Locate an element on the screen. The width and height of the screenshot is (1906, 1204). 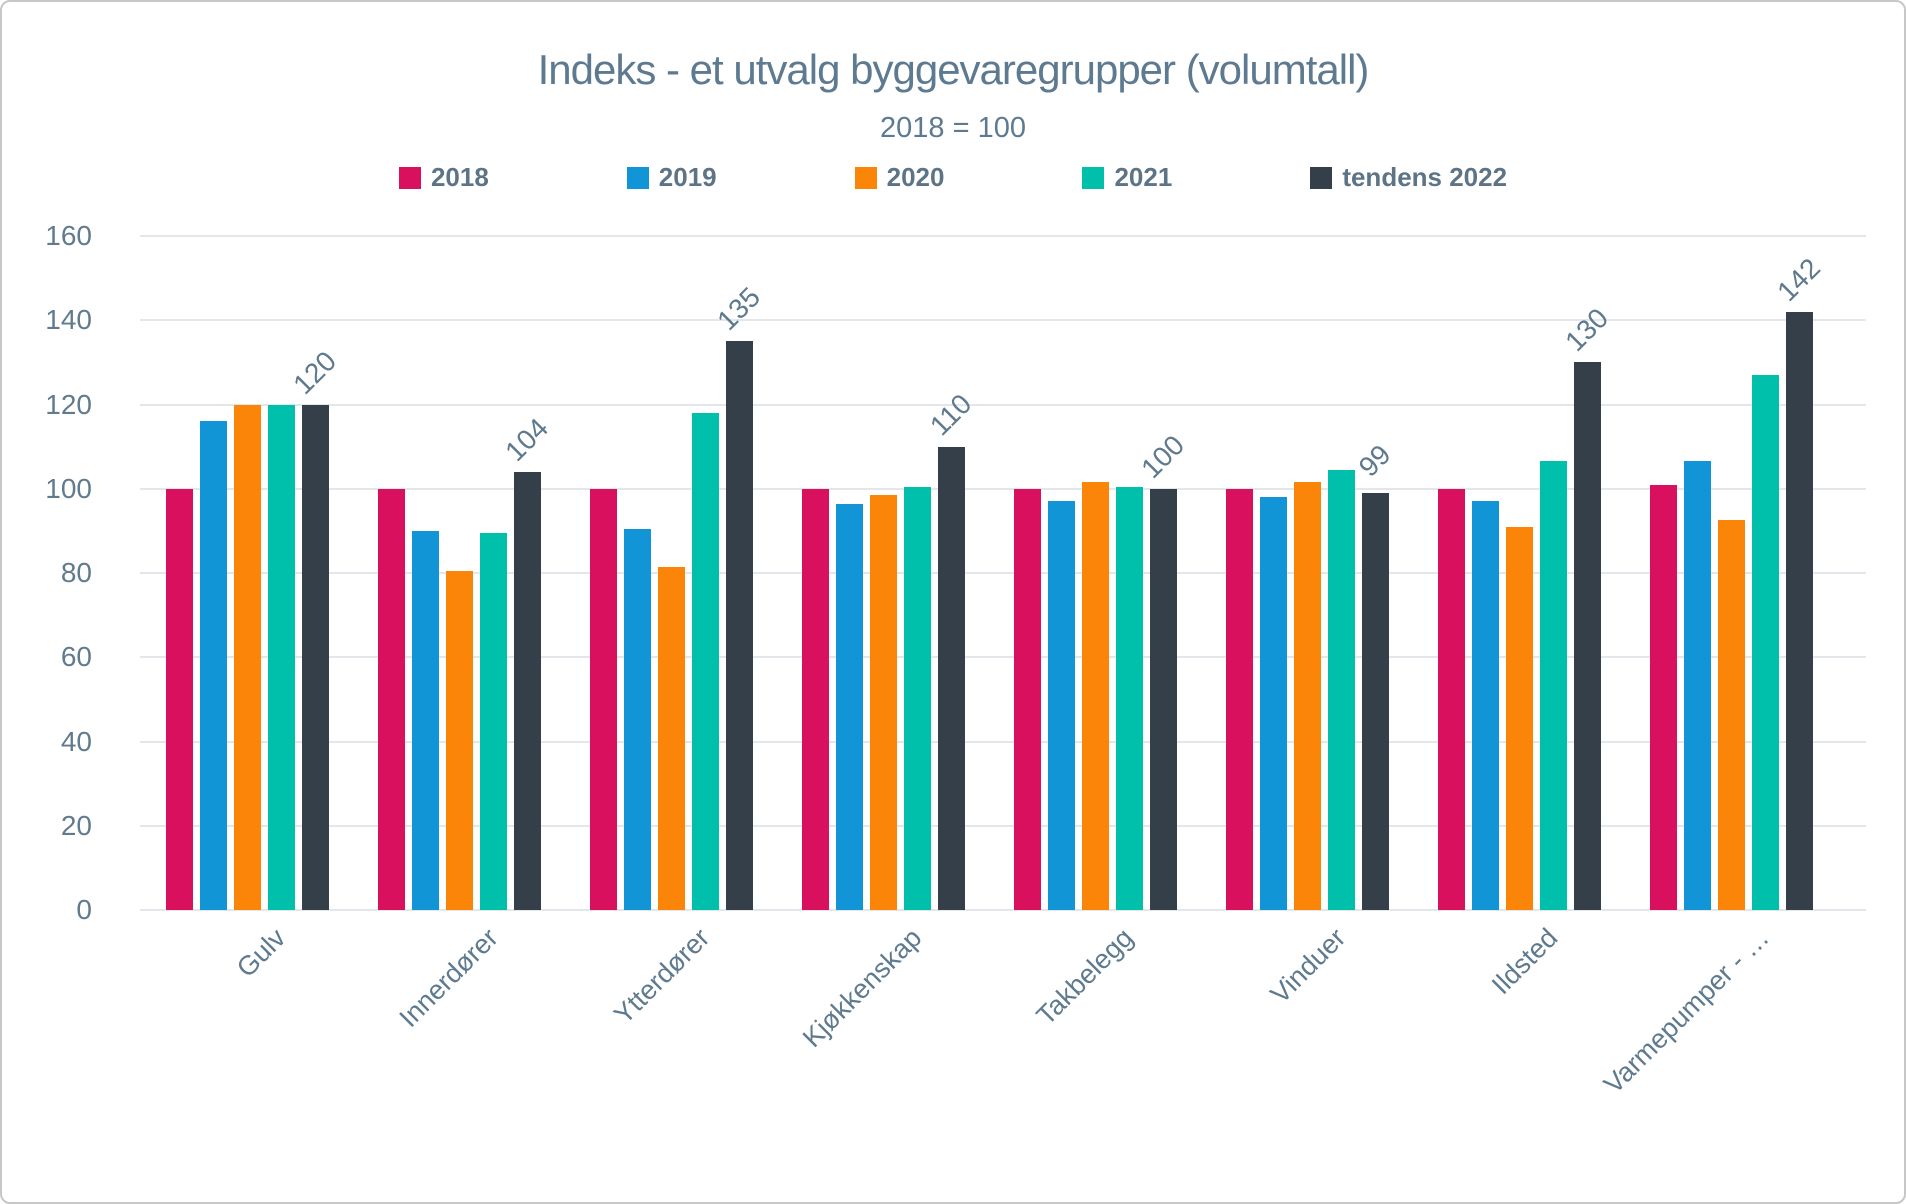
legend-label: 2018 is located at coordinates (459, 177).